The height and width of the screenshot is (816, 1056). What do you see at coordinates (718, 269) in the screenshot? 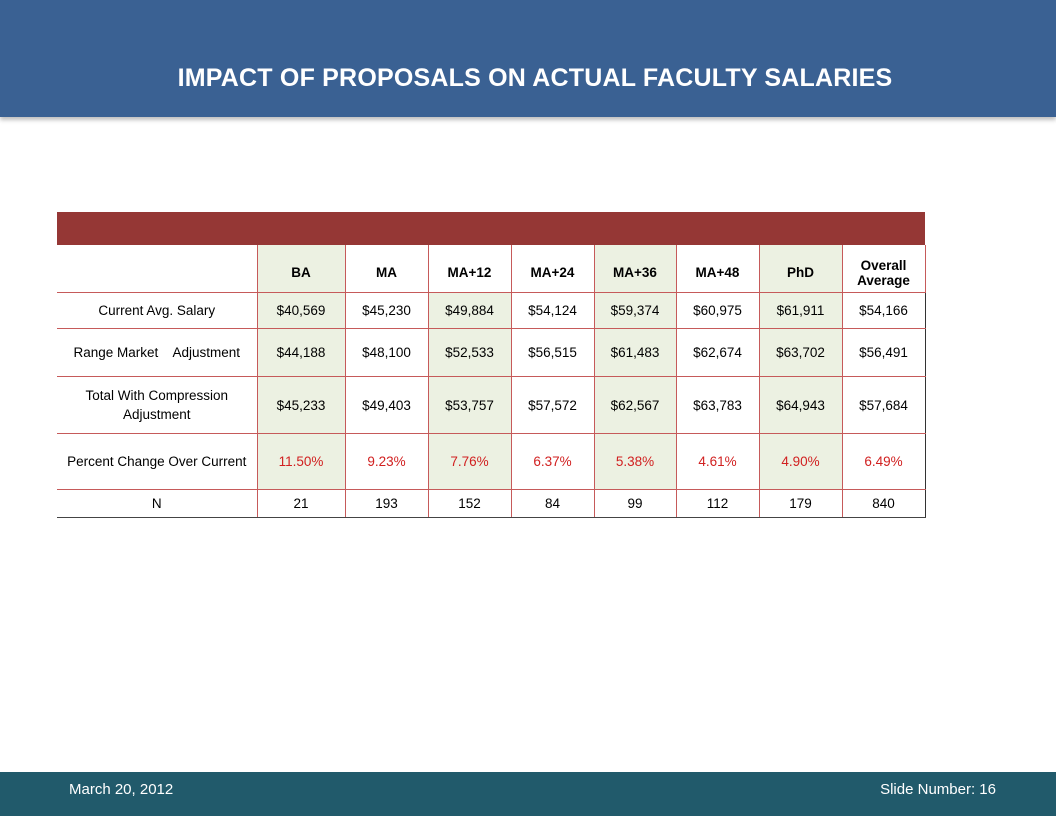
I see `column-header: MA+48` at bounding box center [718, 269].